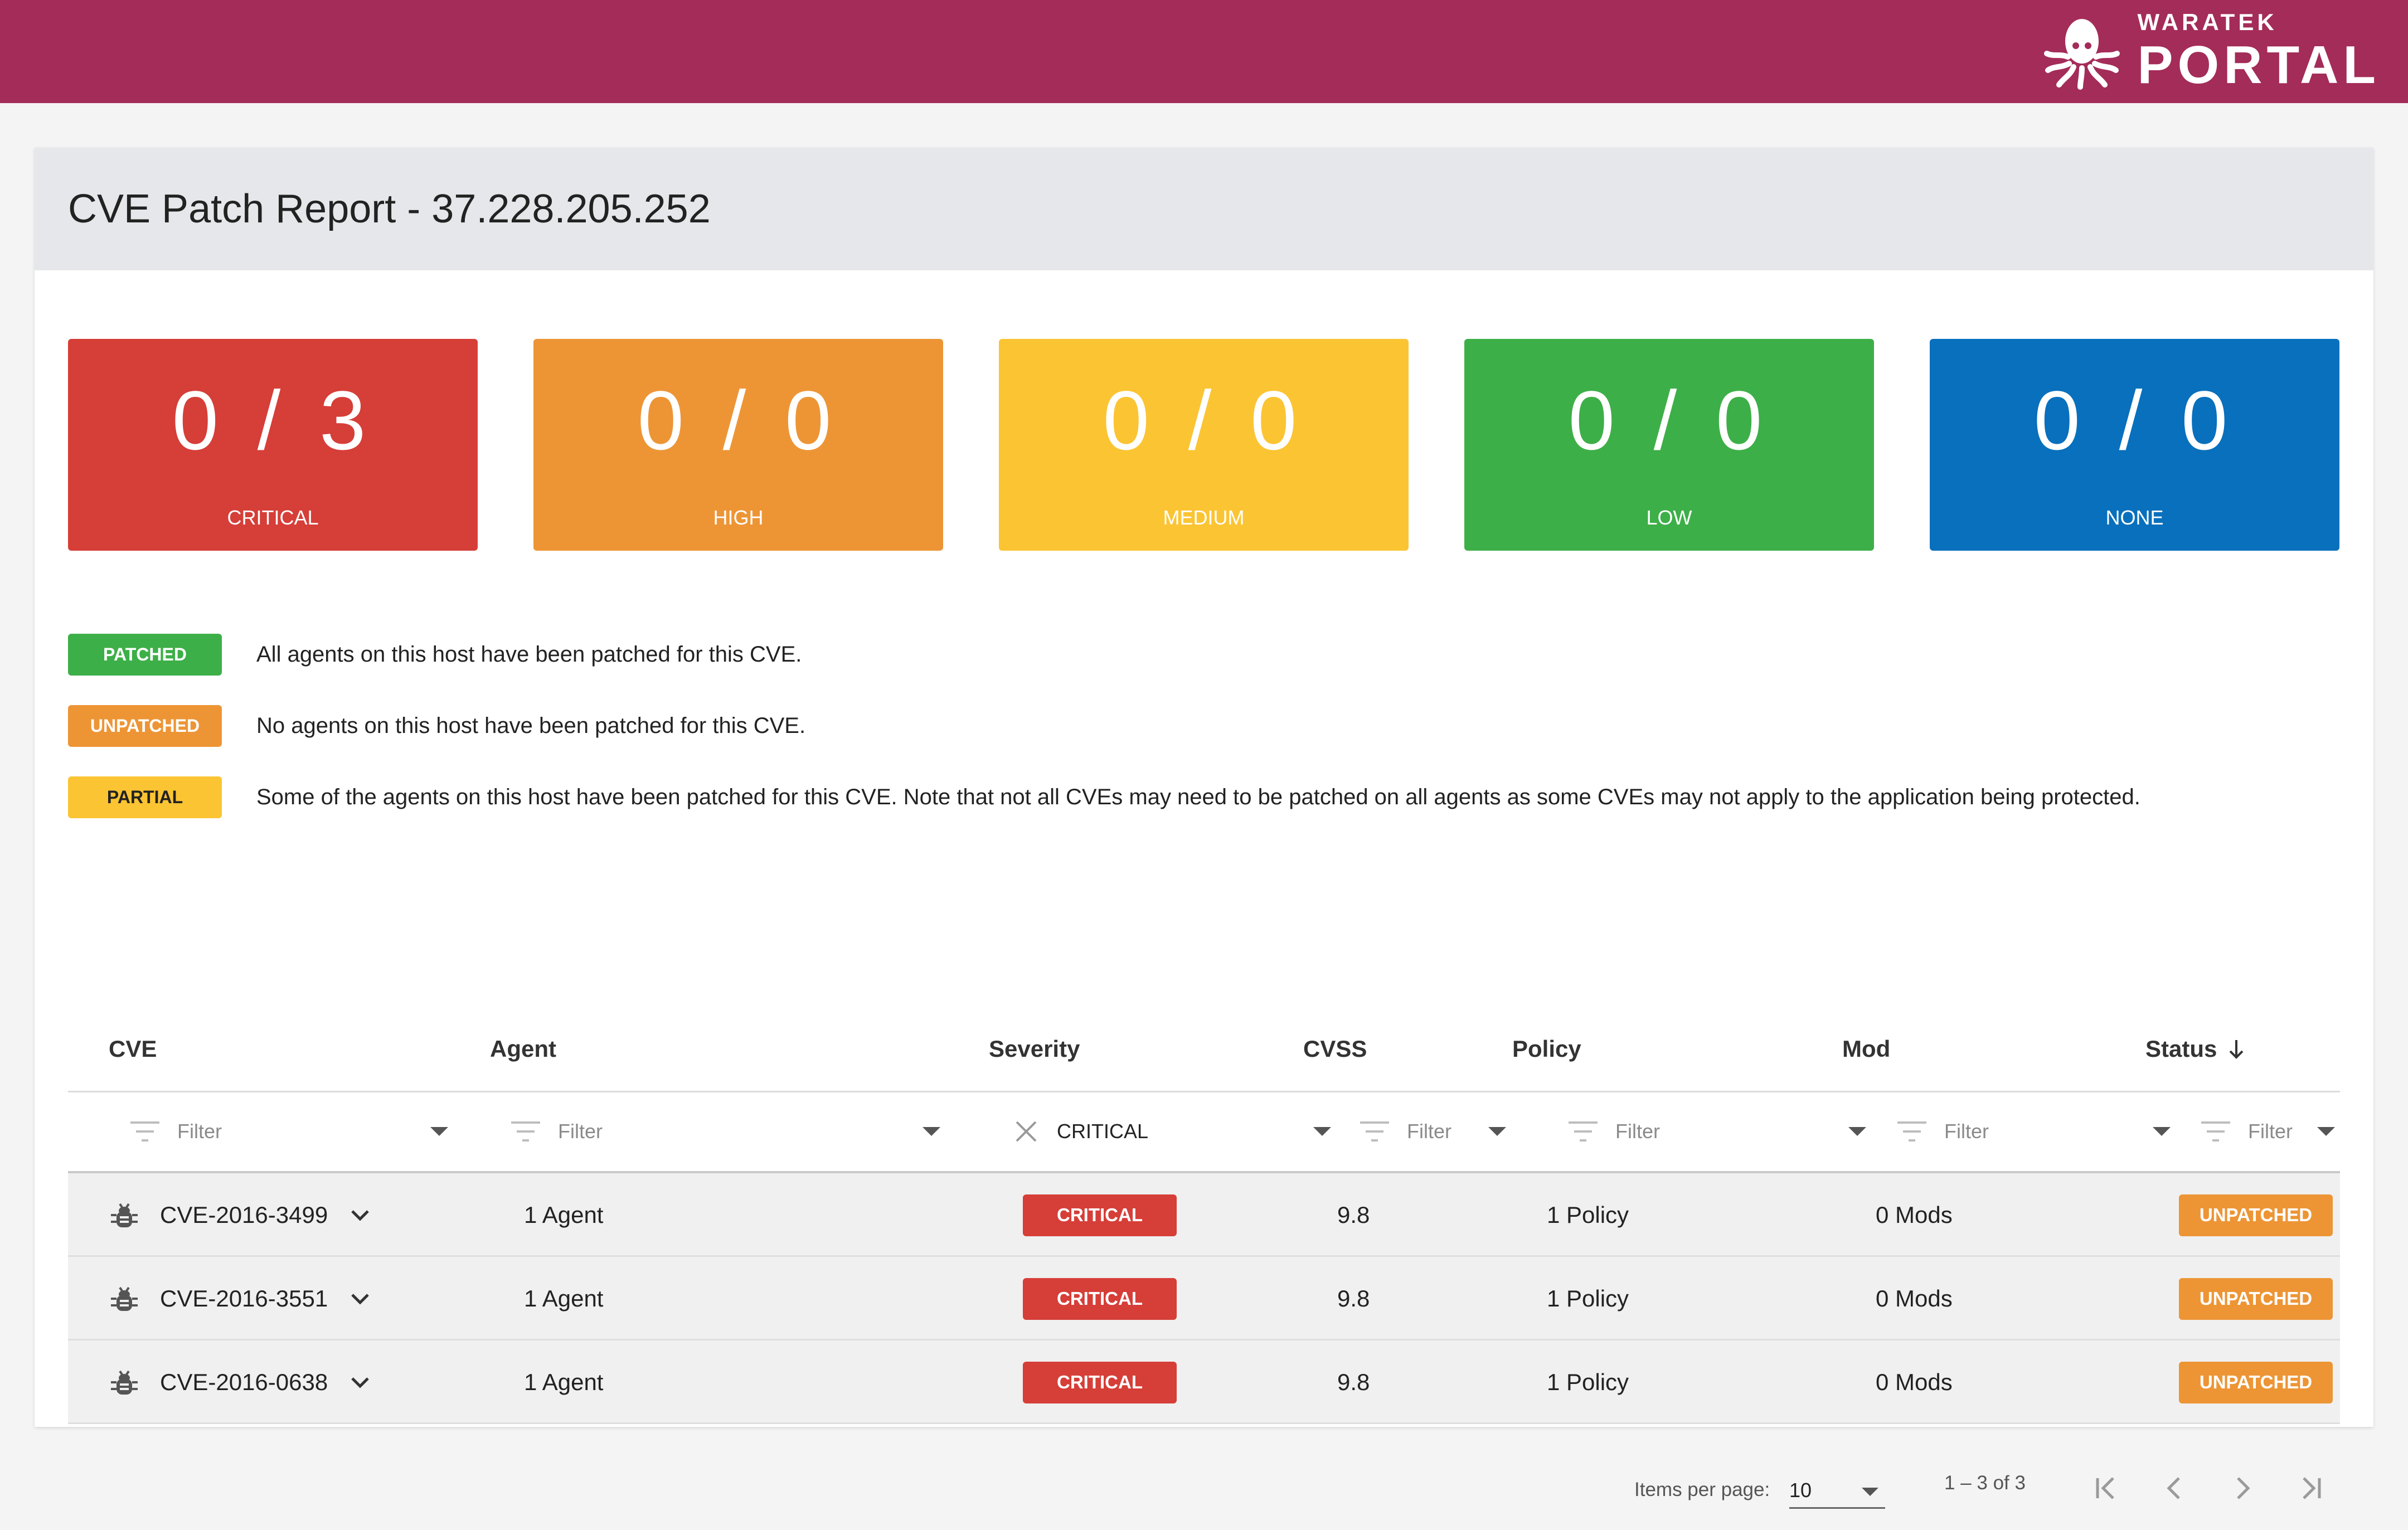 This screenshot has width=2408, height=1530. I want to click on summary-tile-medium: 0 / 0 MEDIUM, so click(1204, 445).